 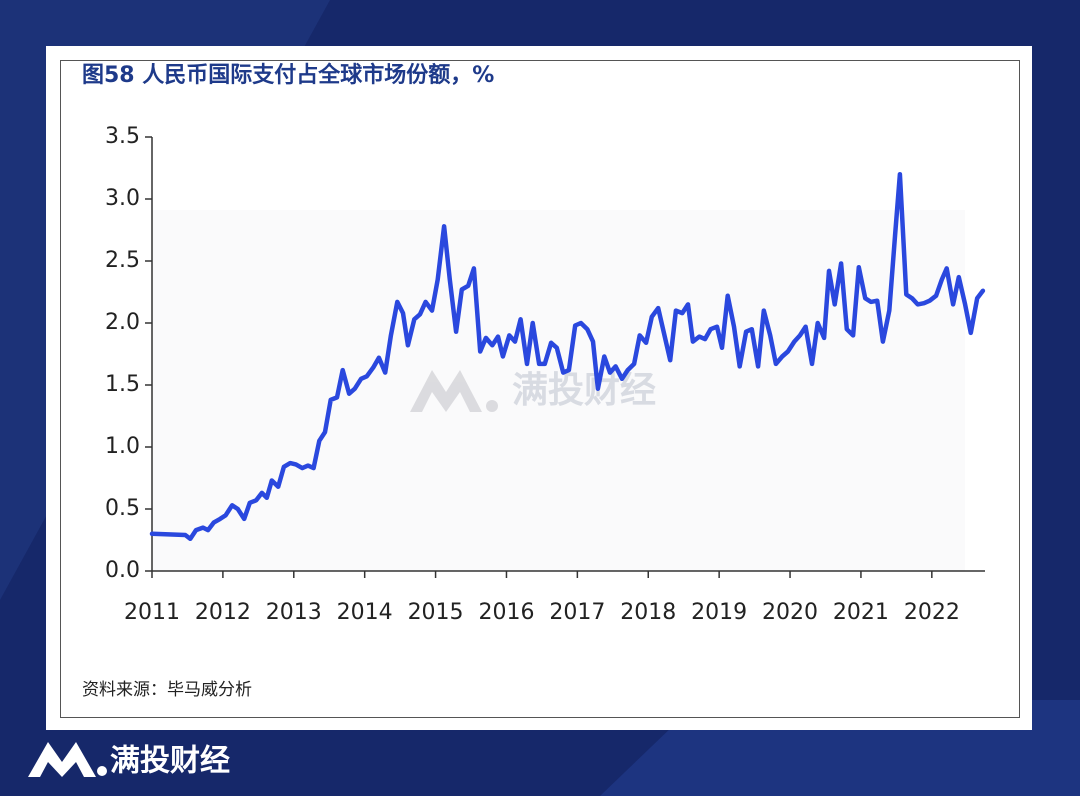 What do you see at coordinates (170, 761) in the screenshot?
I see `brand-name: 满投财经` at bounding box center [170, 761].